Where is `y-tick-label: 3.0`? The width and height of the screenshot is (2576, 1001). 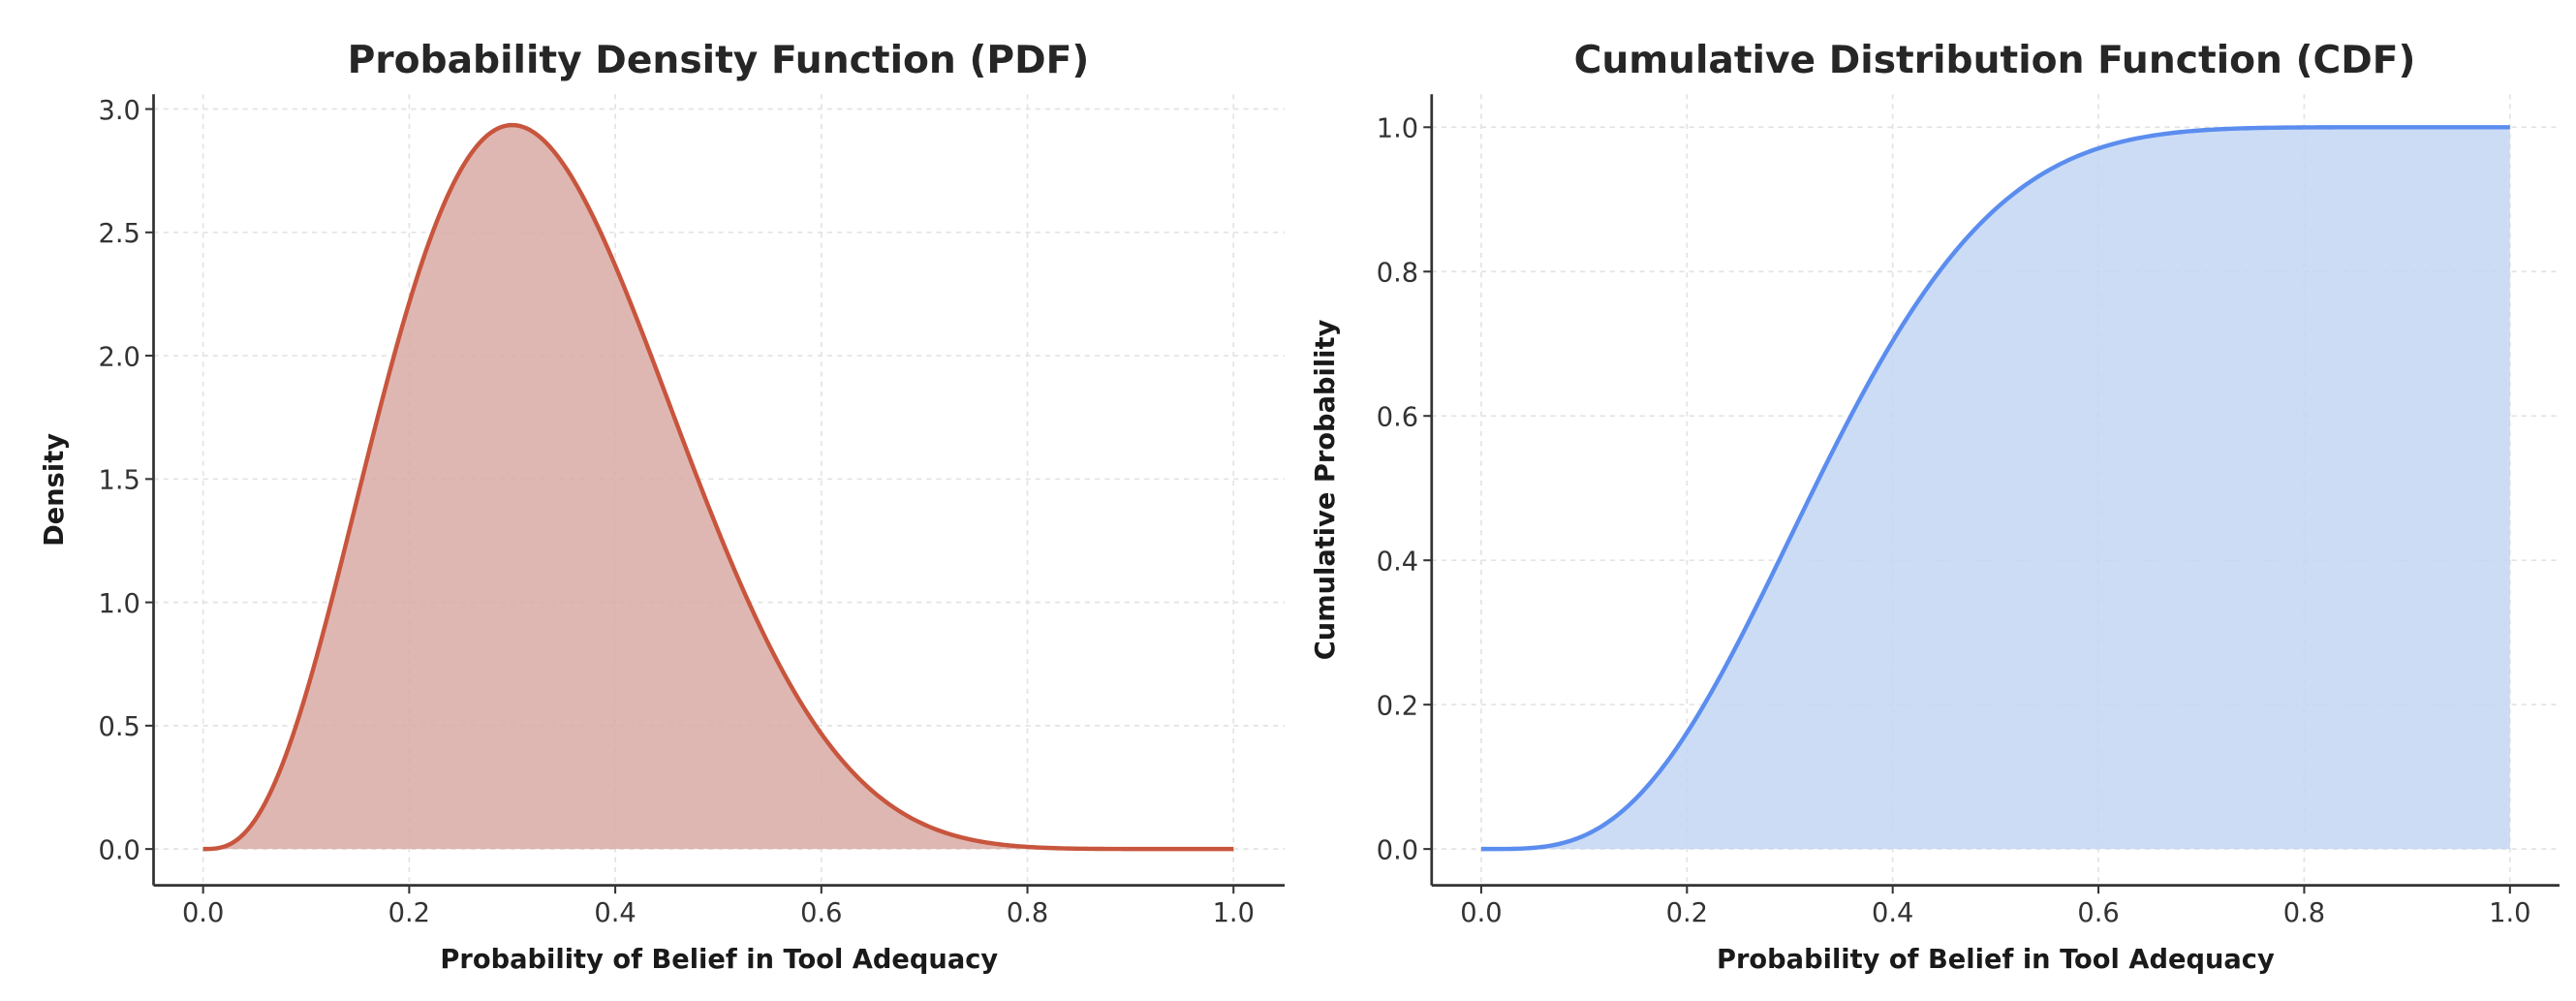
y-tick-label: 3.0 is located at coordinates (119, 111).